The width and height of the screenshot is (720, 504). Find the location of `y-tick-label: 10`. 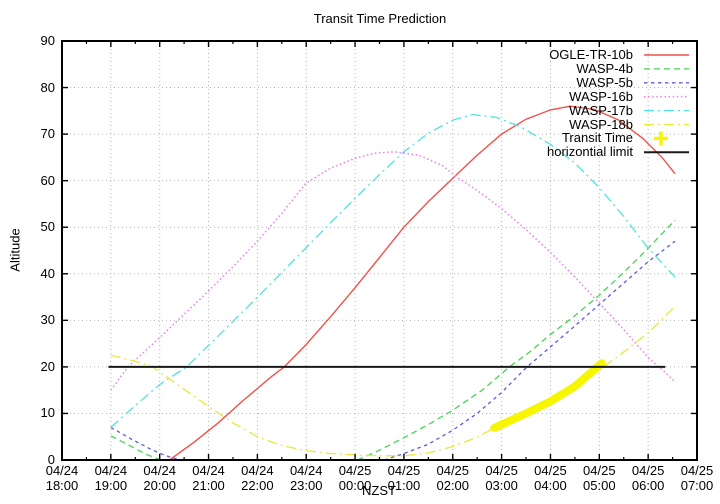

y-tick-label: 10 is located at coordinates (47, 413).